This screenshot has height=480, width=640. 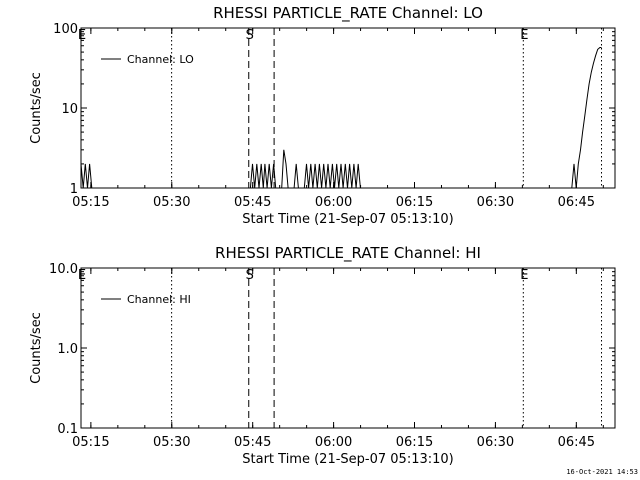 I want to click on y-tick-label: 100, so click(x=65, y=29).